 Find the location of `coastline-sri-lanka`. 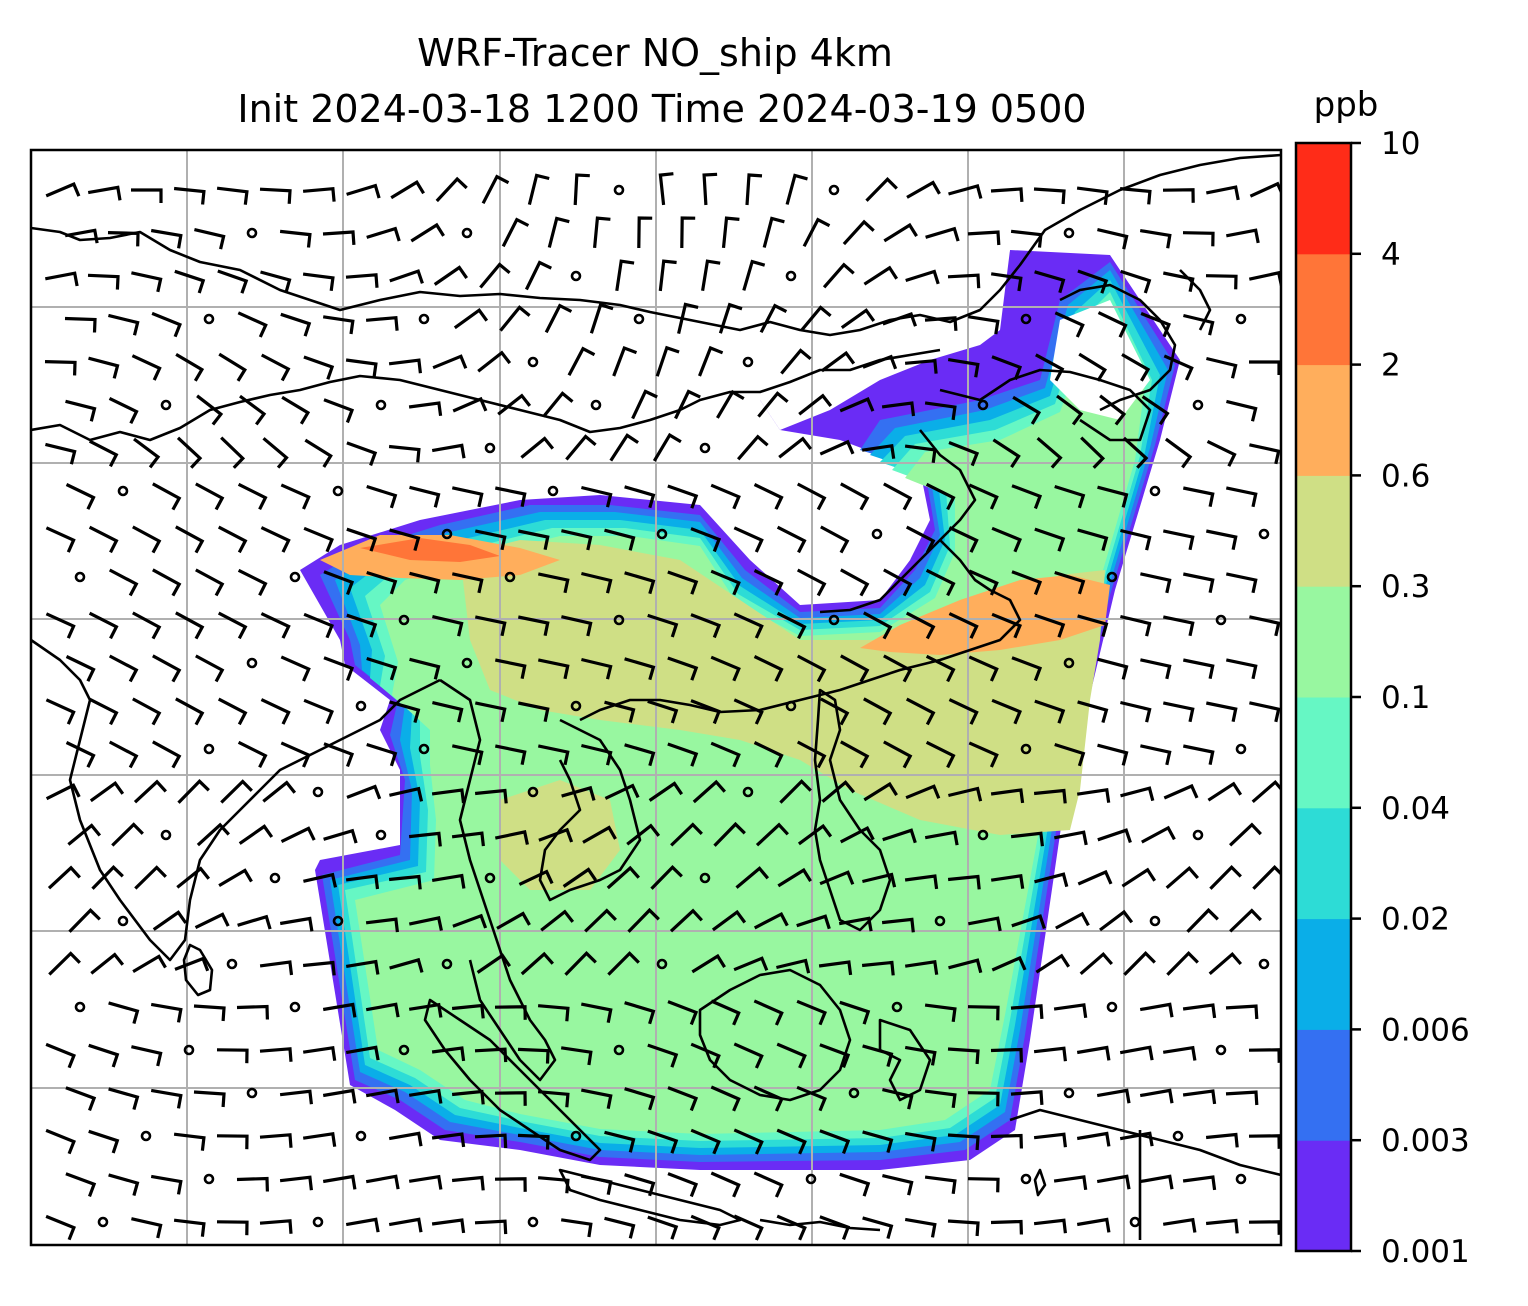

coastline-sri-lanka is located at coordinates (198, 970).